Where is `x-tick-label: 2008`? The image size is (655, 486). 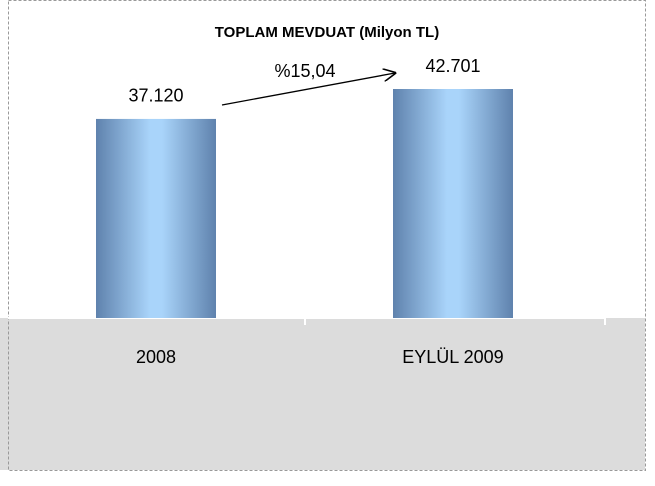 x-tick-label: 2008 is located at coordinates (156, 357).